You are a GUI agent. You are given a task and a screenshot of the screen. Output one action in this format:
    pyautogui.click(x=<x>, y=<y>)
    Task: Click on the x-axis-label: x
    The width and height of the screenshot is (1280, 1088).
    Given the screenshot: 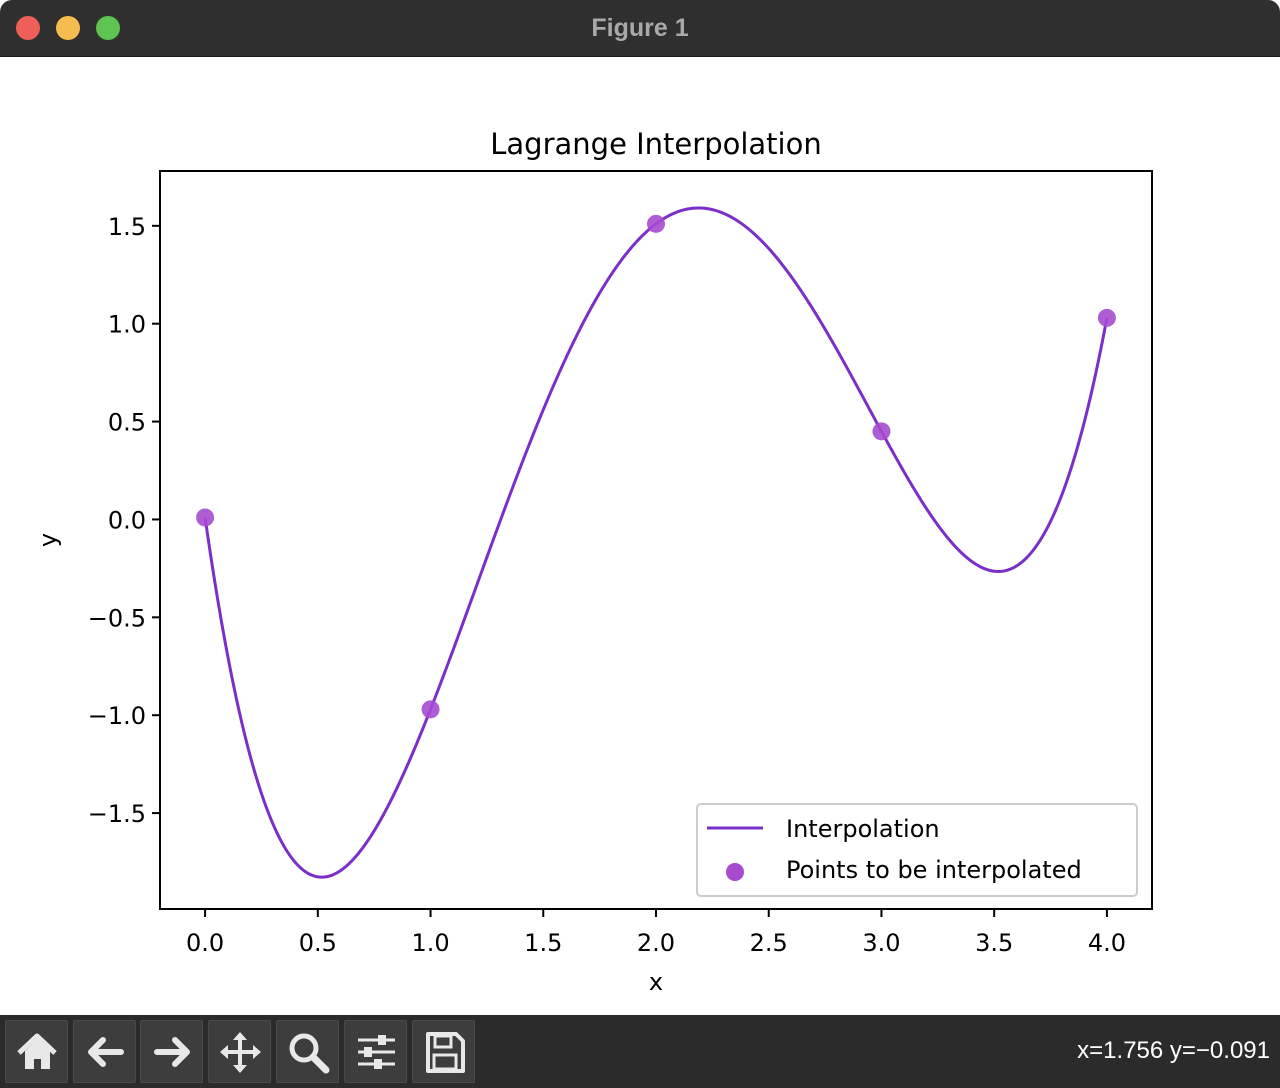 What is the action you would take?
    pyautogui.click(x=656, y=982)
    